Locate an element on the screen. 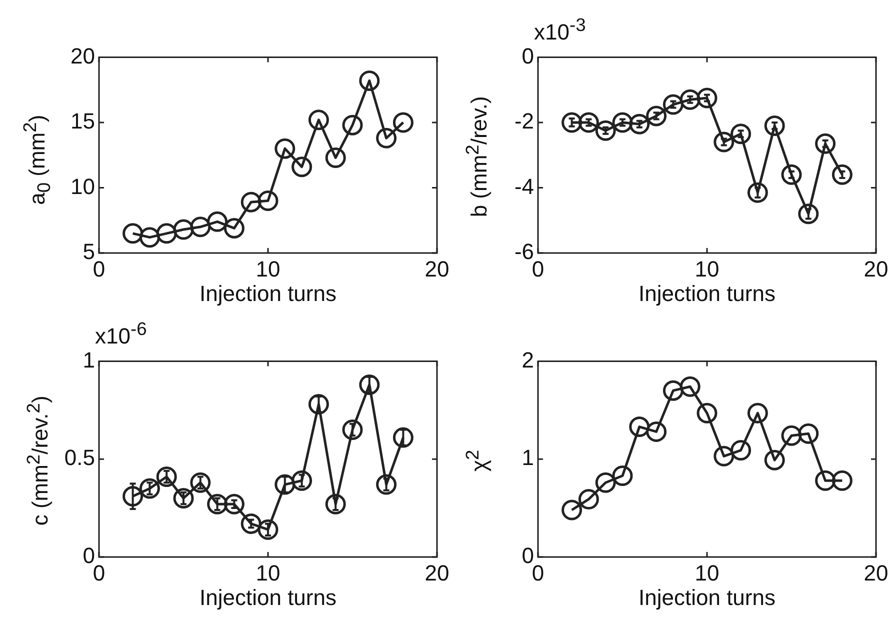  y-tick-label: 0.5 is located at coordinates (79, 457).